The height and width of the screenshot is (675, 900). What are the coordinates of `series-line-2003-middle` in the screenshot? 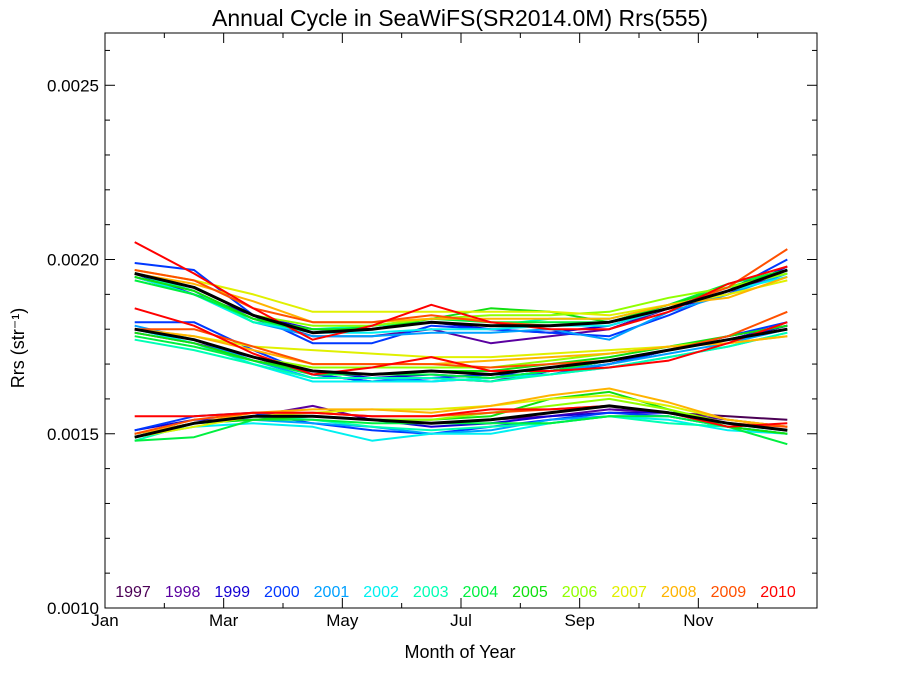 It's located at (461, 357).